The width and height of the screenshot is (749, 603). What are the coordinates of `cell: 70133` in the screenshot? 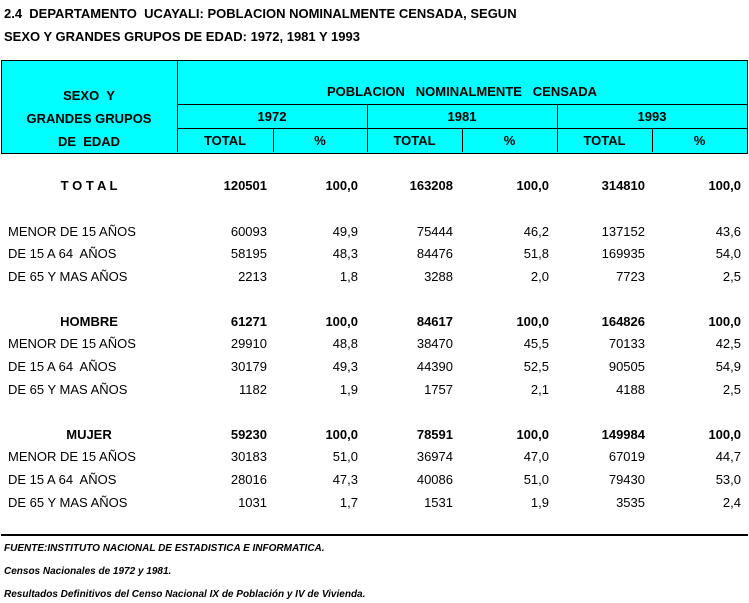 It's located at (626, 343).